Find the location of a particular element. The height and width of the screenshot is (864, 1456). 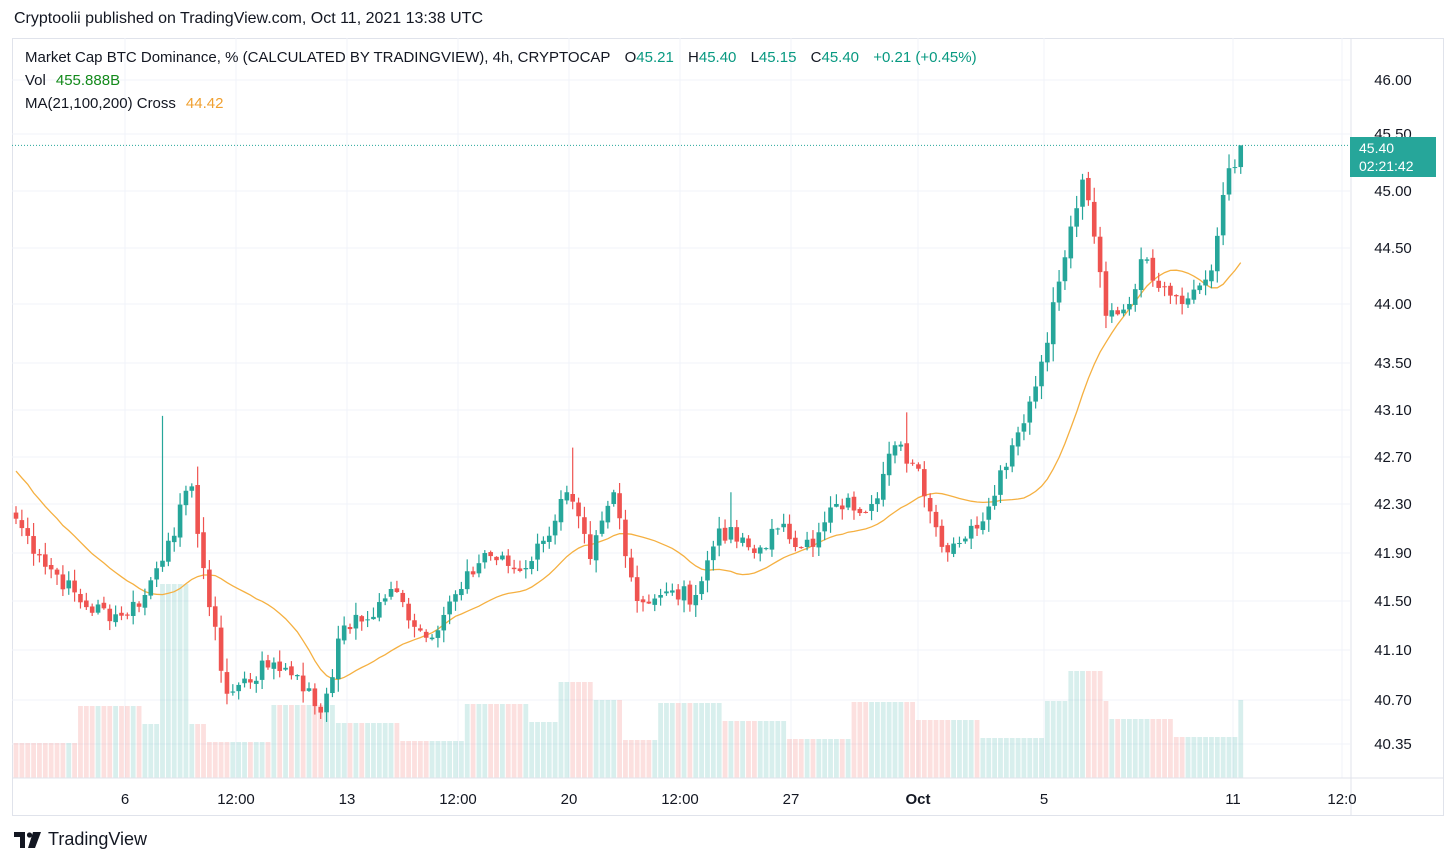

x-tick-label: 12:00 is located at coordinates (680, 799).